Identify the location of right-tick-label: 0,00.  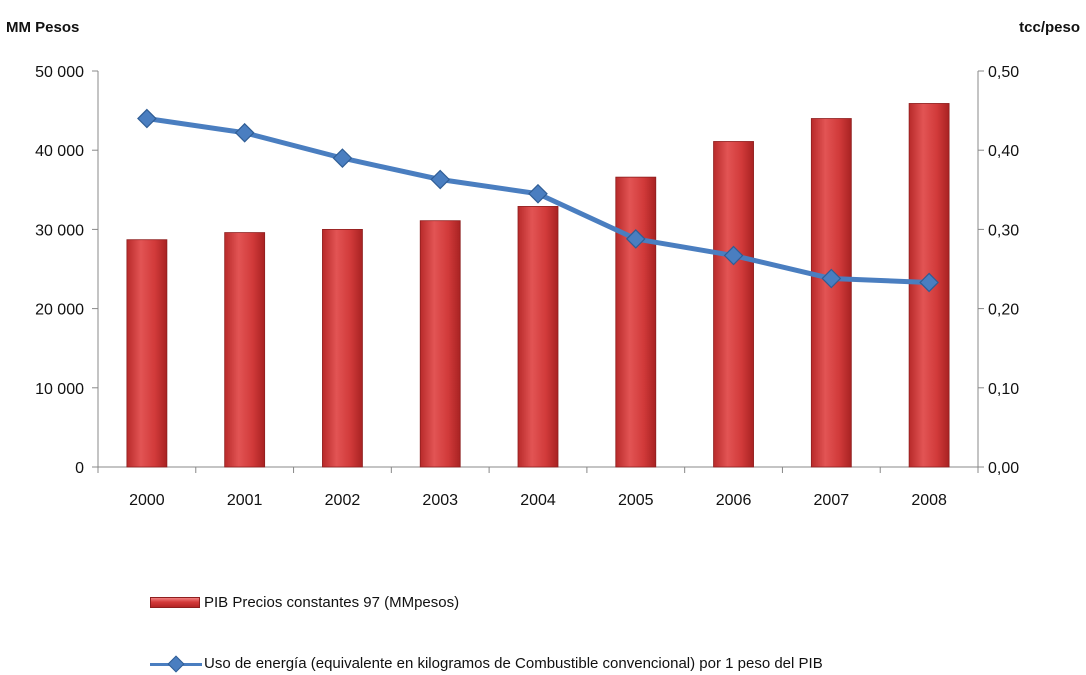
(1003, 468).